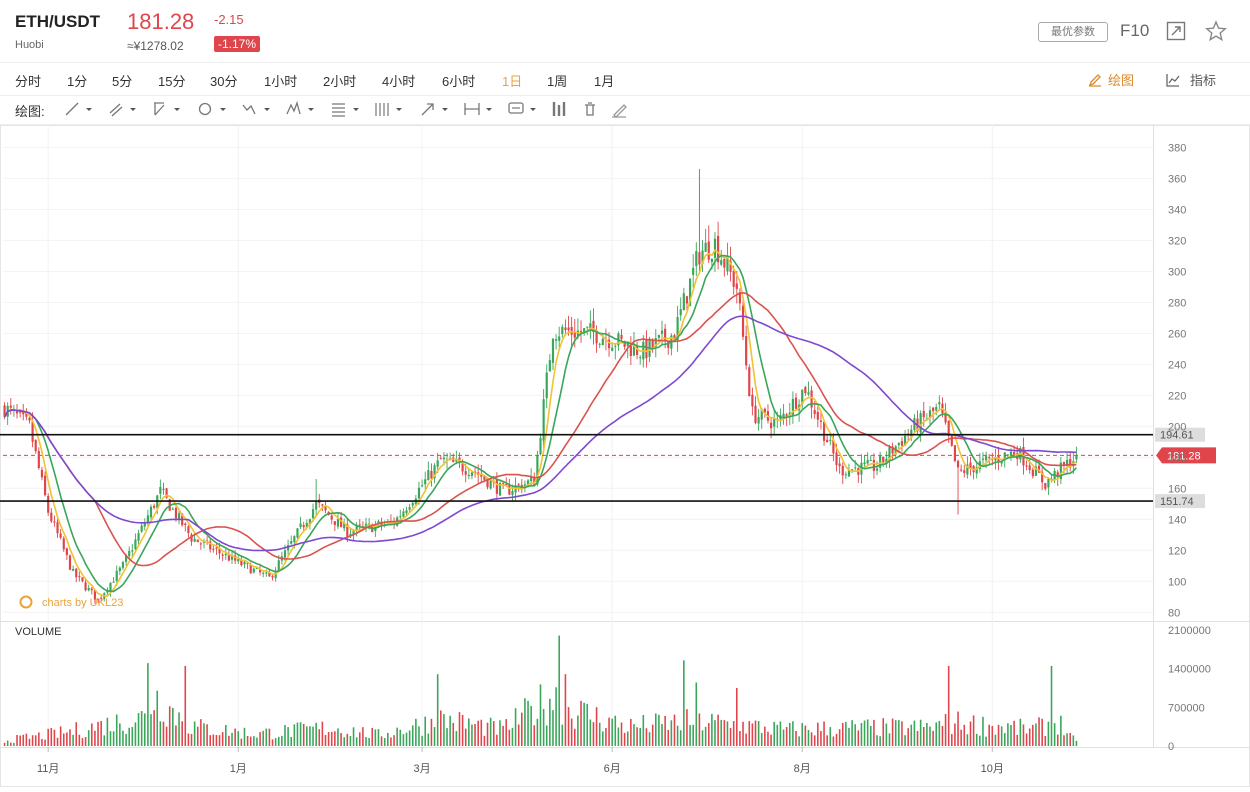 The height and width of the screenshot is (792, 1250). I want to click on timeframe-tab: 6小时, so click(459, 81).